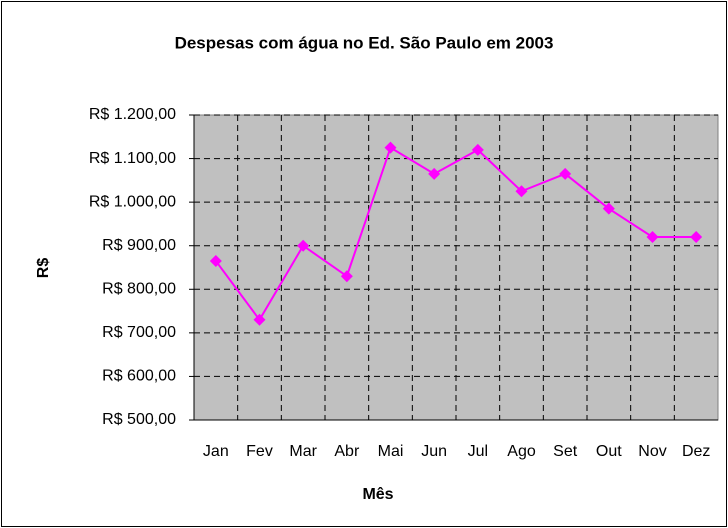  I want to click on x-tick-label: Jul, so click(478, 451).